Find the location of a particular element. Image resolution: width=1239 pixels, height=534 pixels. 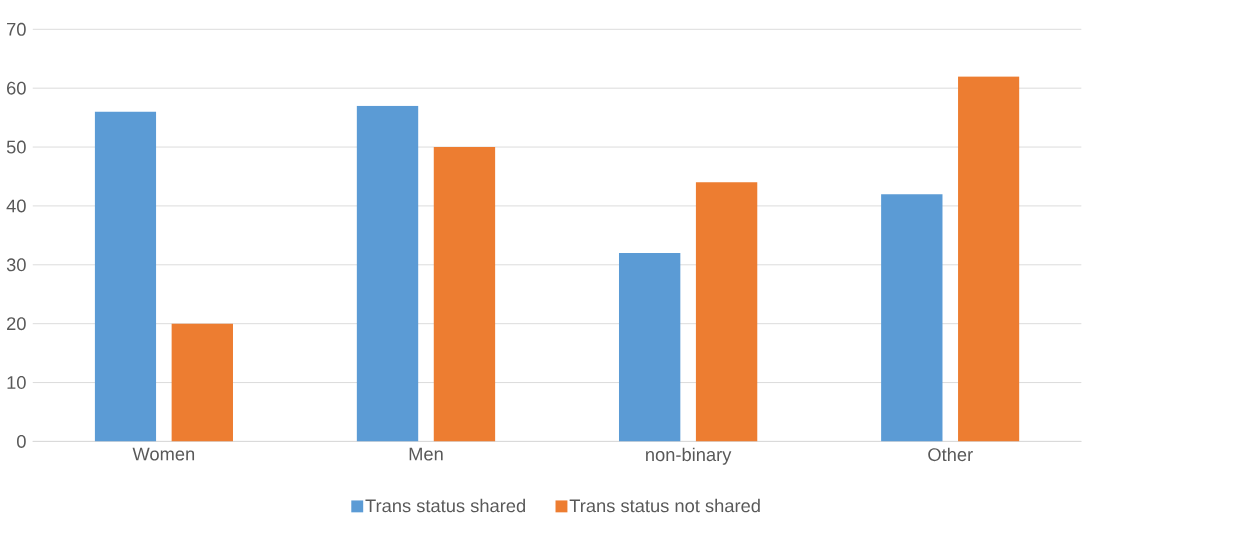

x-tick-label: Men is located at coordinates (426, 454).